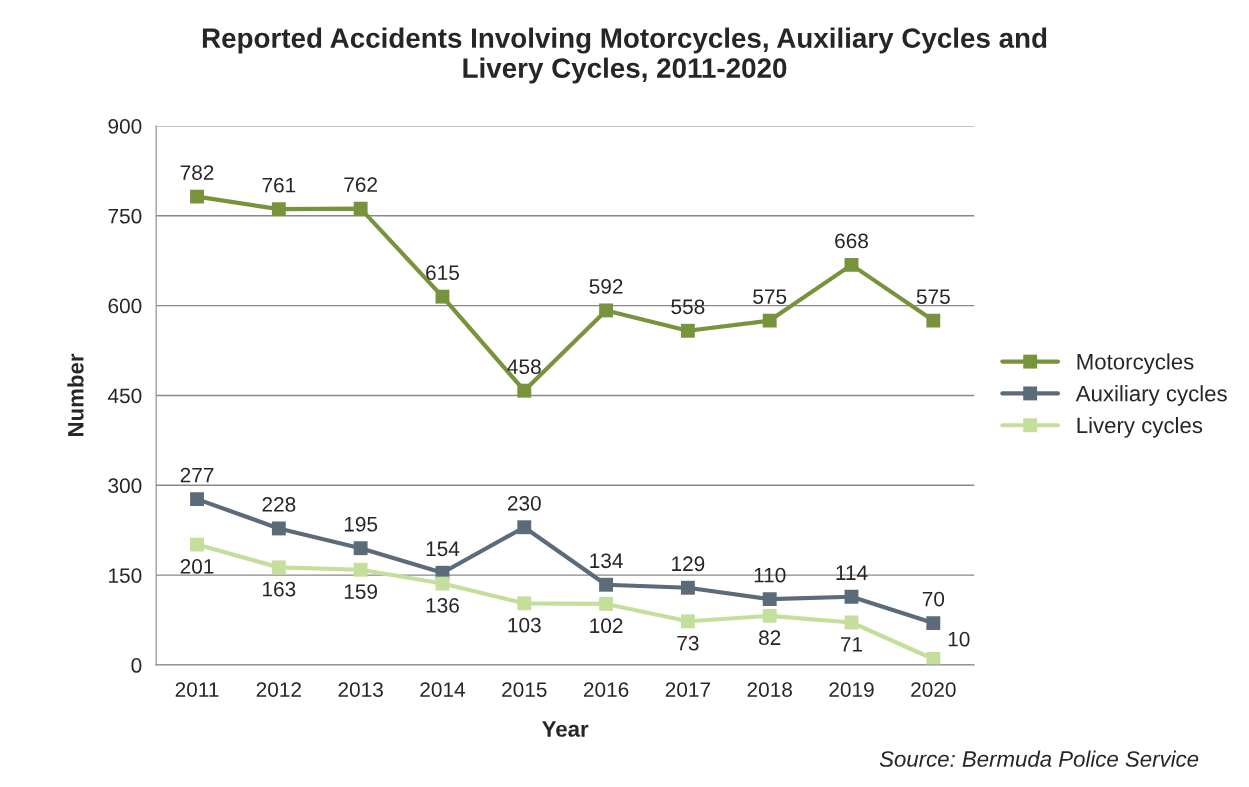 This screenshot has height=787, width=1249. What do you see at coordinates (124, 396) in the screenshot?
I see `y-tick-label: 450` at bounding box center [124, 396].